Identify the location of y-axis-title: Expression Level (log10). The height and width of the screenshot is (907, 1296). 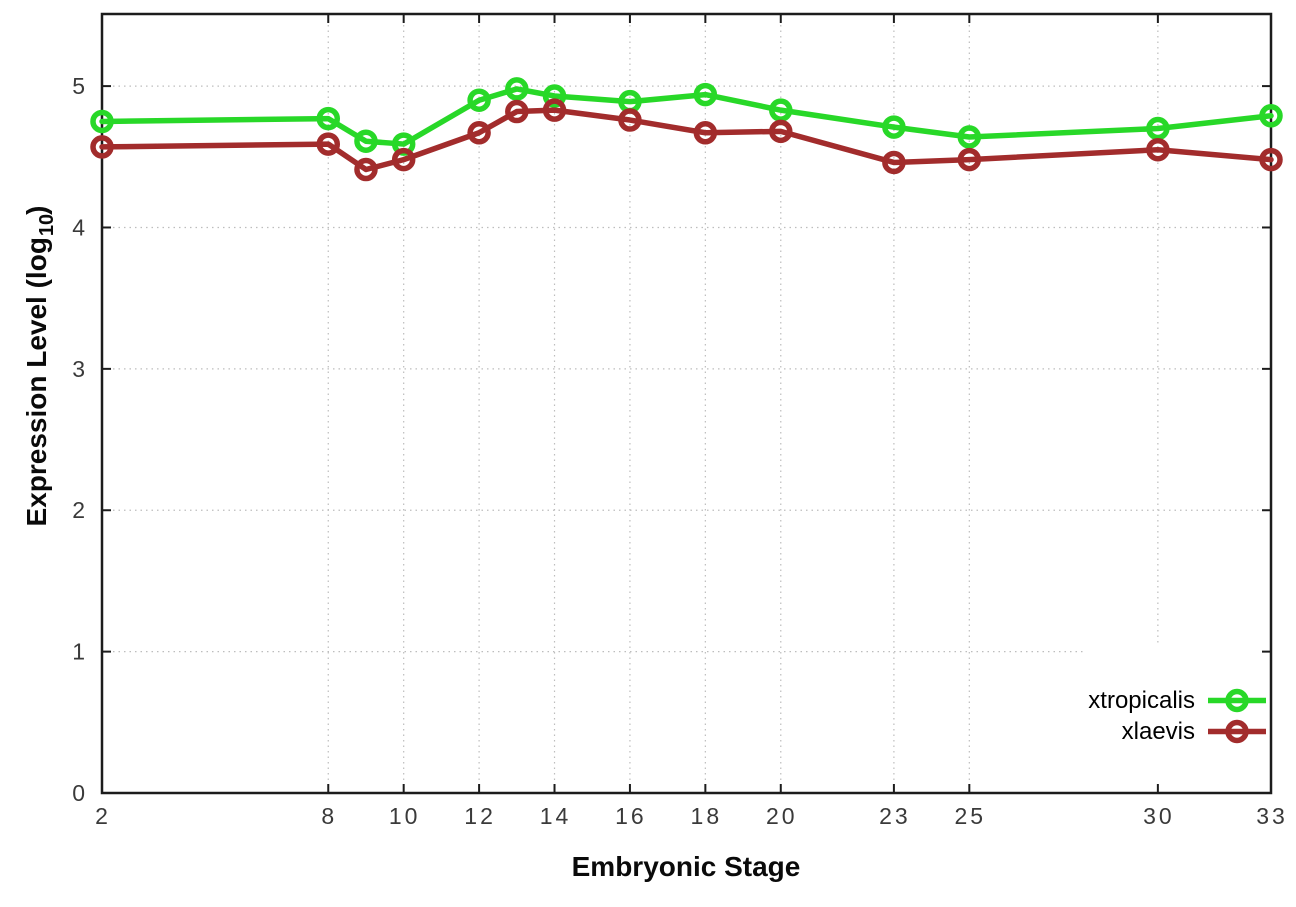
(37, 366).